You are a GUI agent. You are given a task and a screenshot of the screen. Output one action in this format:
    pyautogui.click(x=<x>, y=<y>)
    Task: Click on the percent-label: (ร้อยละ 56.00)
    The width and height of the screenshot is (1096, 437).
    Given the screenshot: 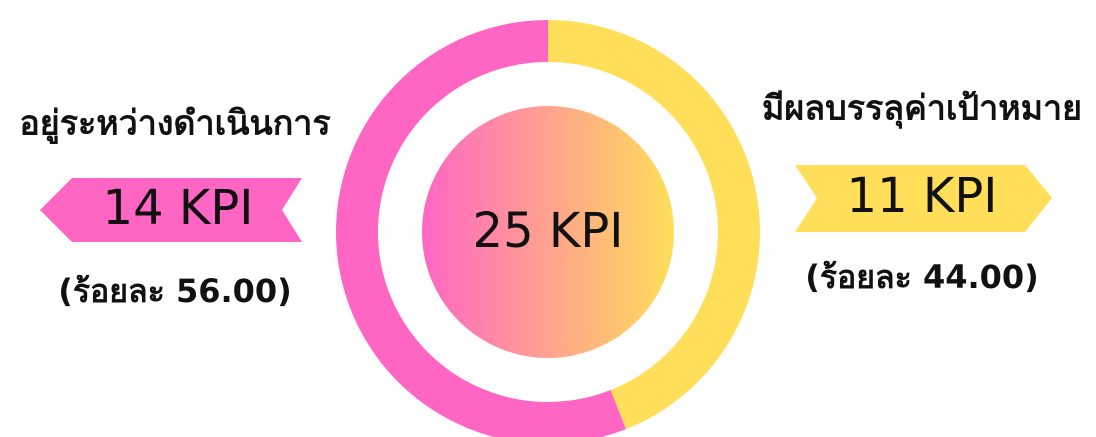 What is the action you would take?
    pyautogui.click(x=175, y=291)
    